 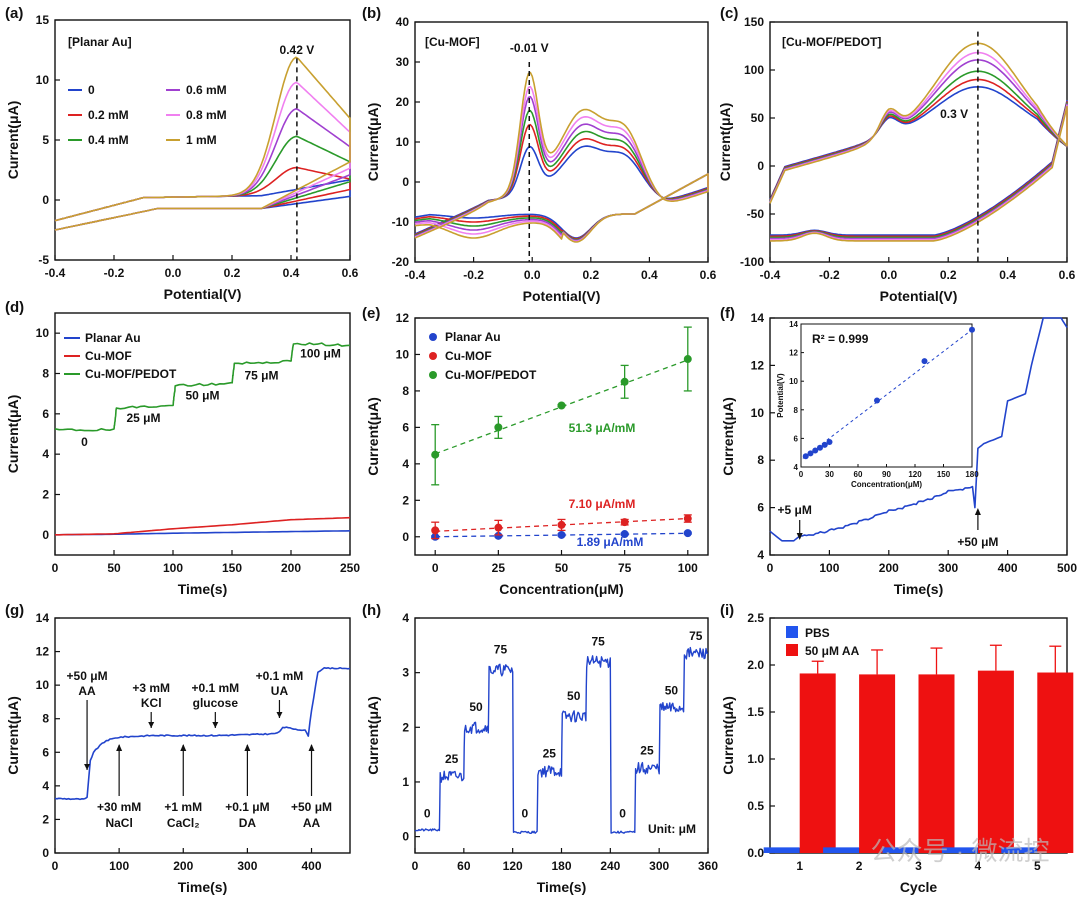 I want to click on panel-i-x-axis-label: Cycle, so click(x=919, y=887).